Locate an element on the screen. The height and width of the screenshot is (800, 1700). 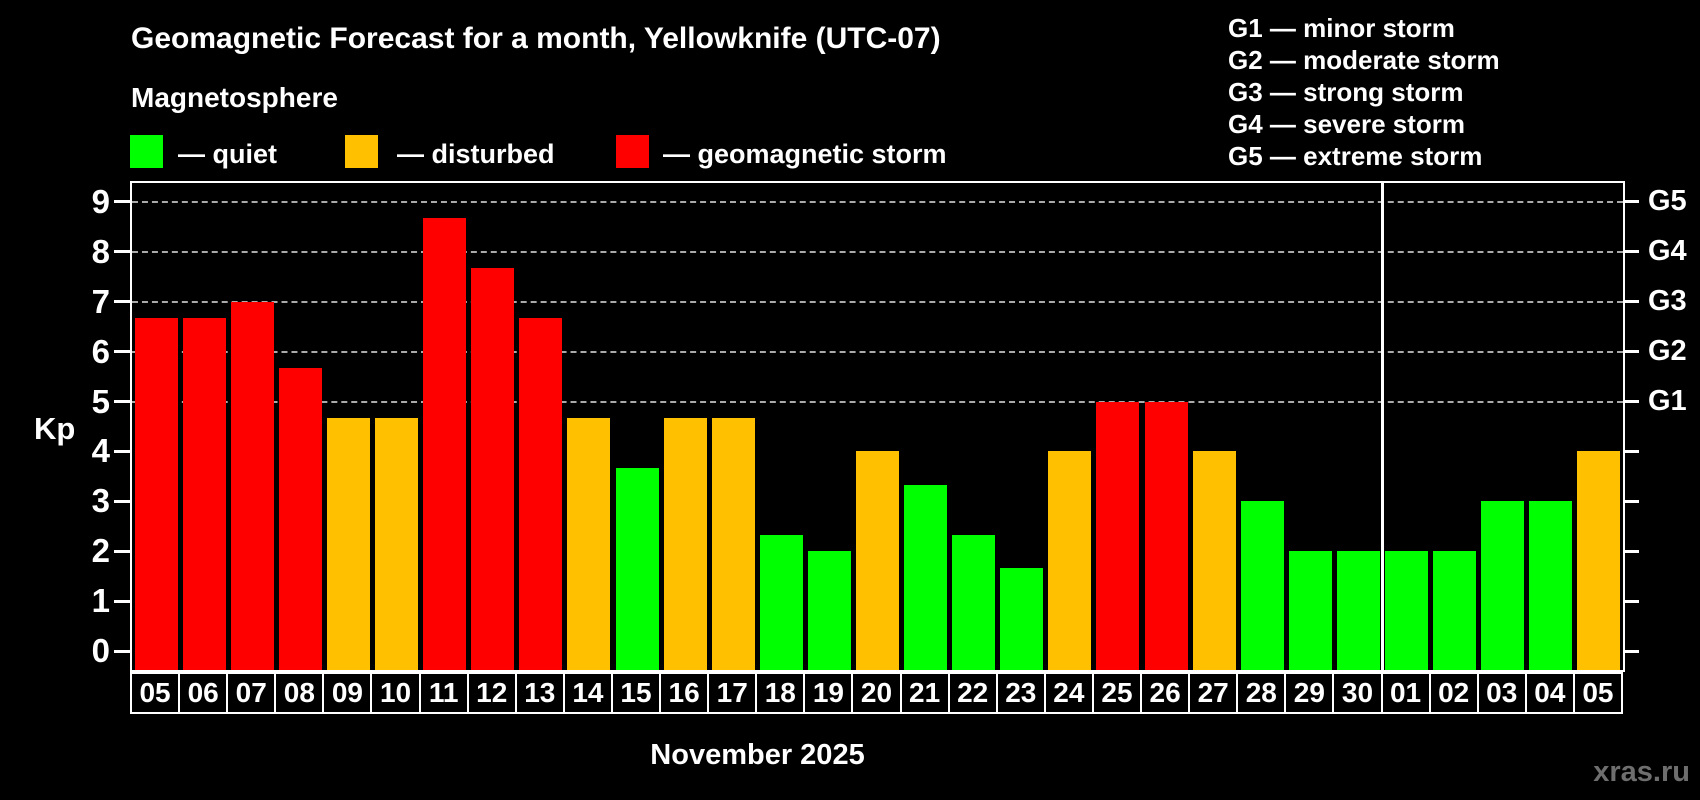
g-level-label-g2: G2 is located at coordinates (1667, 350).